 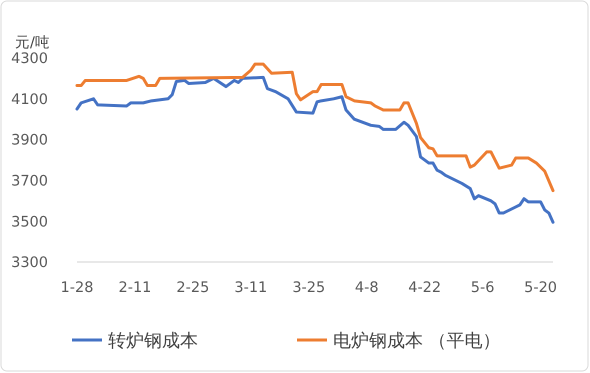 What do you see at coordinates (77, 288) in the screenshot?
I see `x-tick-label: 1-28` at bounding box center [77, 288].